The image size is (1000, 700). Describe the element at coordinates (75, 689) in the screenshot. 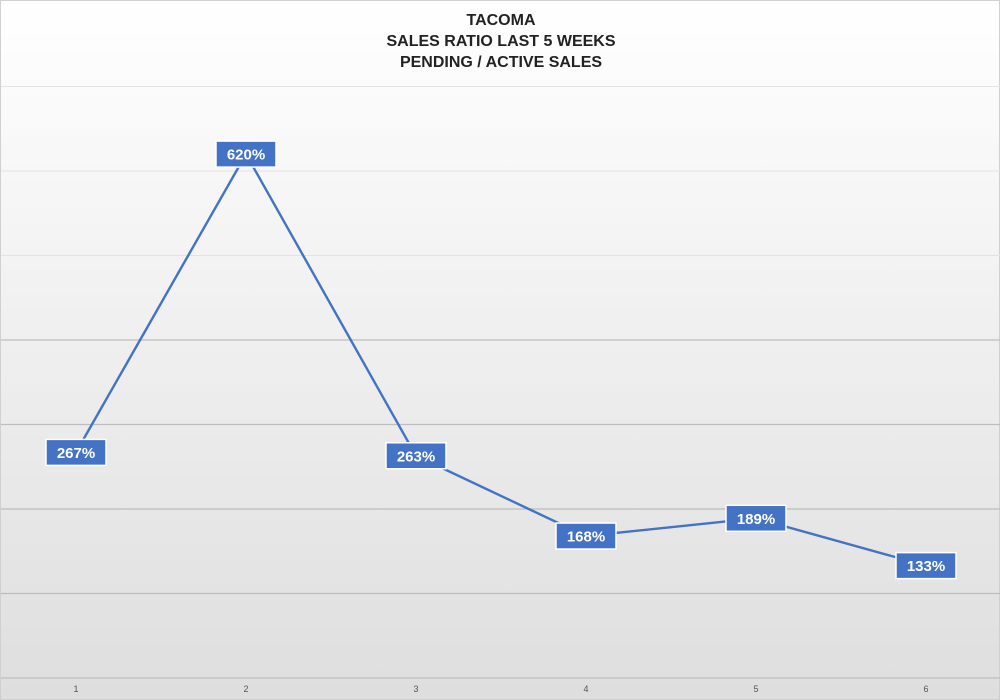

I see `x-tick-label: 1` at that location.